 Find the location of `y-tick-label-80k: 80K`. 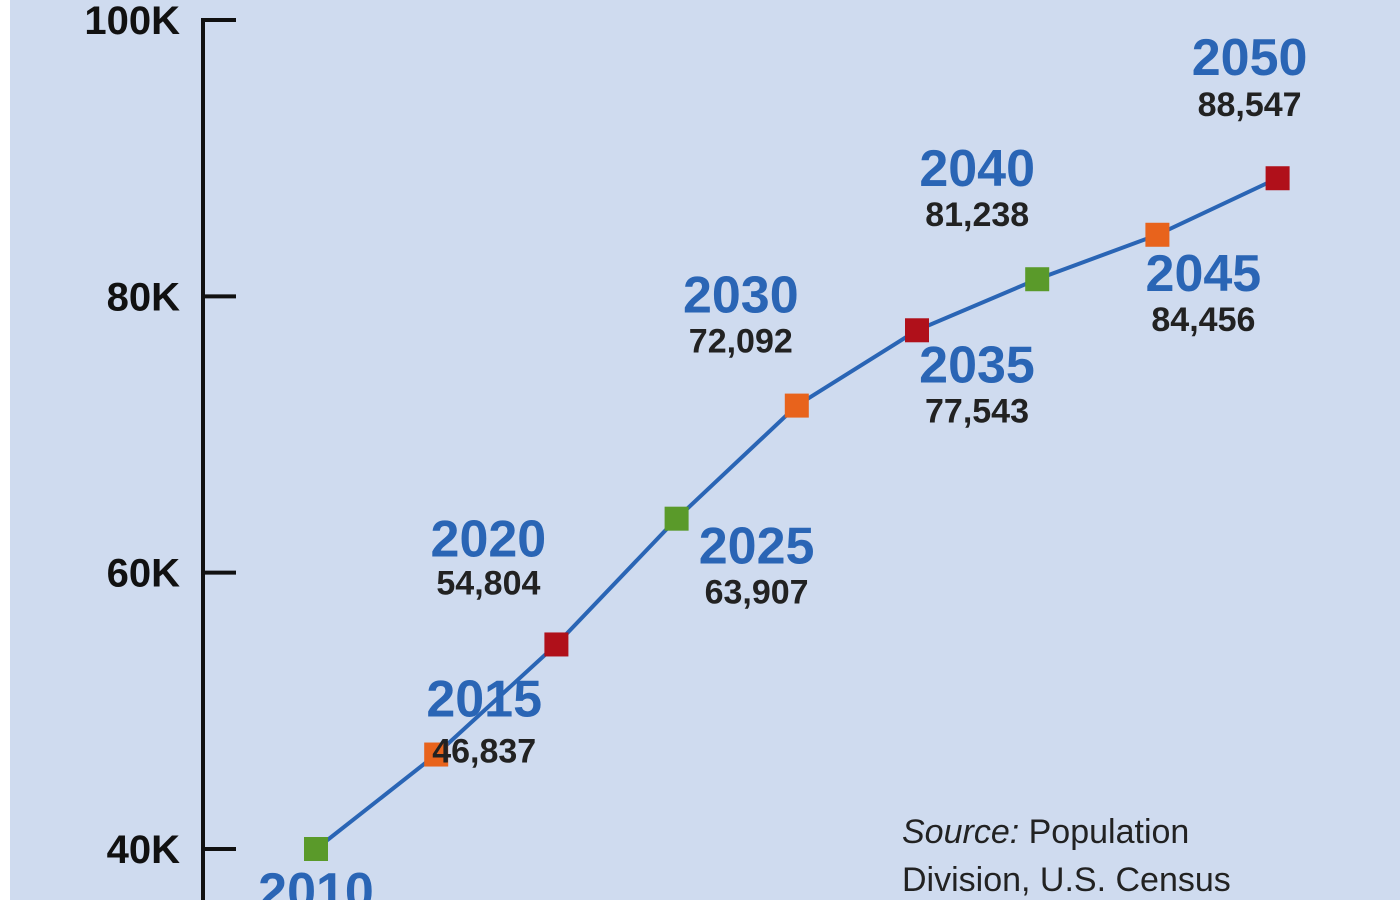

y-tick-label-80k: 80K is located at coordinates (143, 297).